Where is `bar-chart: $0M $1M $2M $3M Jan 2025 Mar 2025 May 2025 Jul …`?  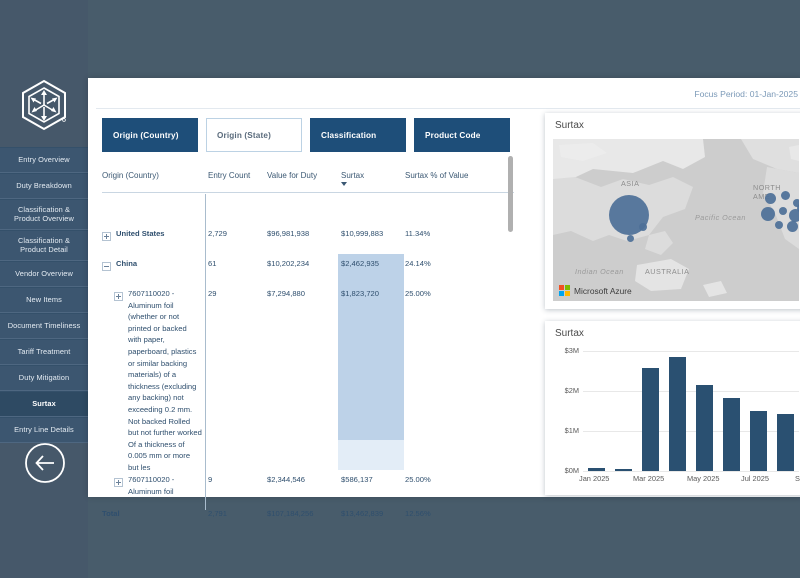
bar-chart: $0M $1M $2M $3M Jan 2025 Mar 2025 May 2025 Jul … is located at coordinates (676, 416).